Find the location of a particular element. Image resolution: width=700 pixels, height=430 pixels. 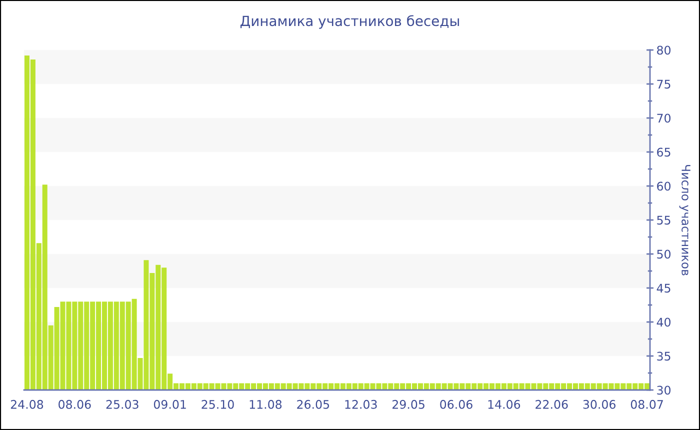

x-tick-label: 06.06 is located at coordinates (456, 404).